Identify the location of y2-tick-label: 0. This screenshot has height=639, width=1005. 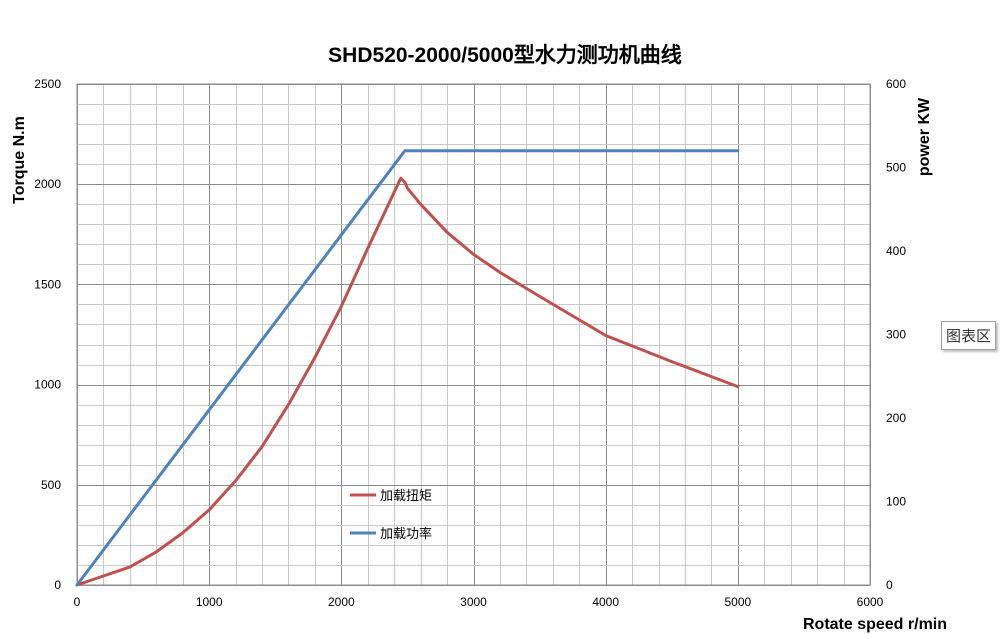
(889, 585).